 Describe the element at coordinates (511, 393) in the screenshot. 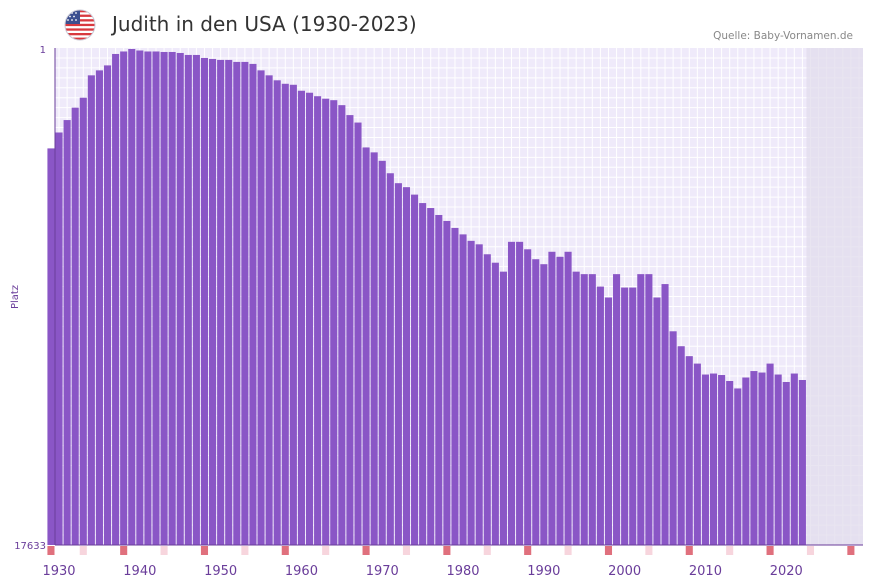

I see `bar-1986` at that location.